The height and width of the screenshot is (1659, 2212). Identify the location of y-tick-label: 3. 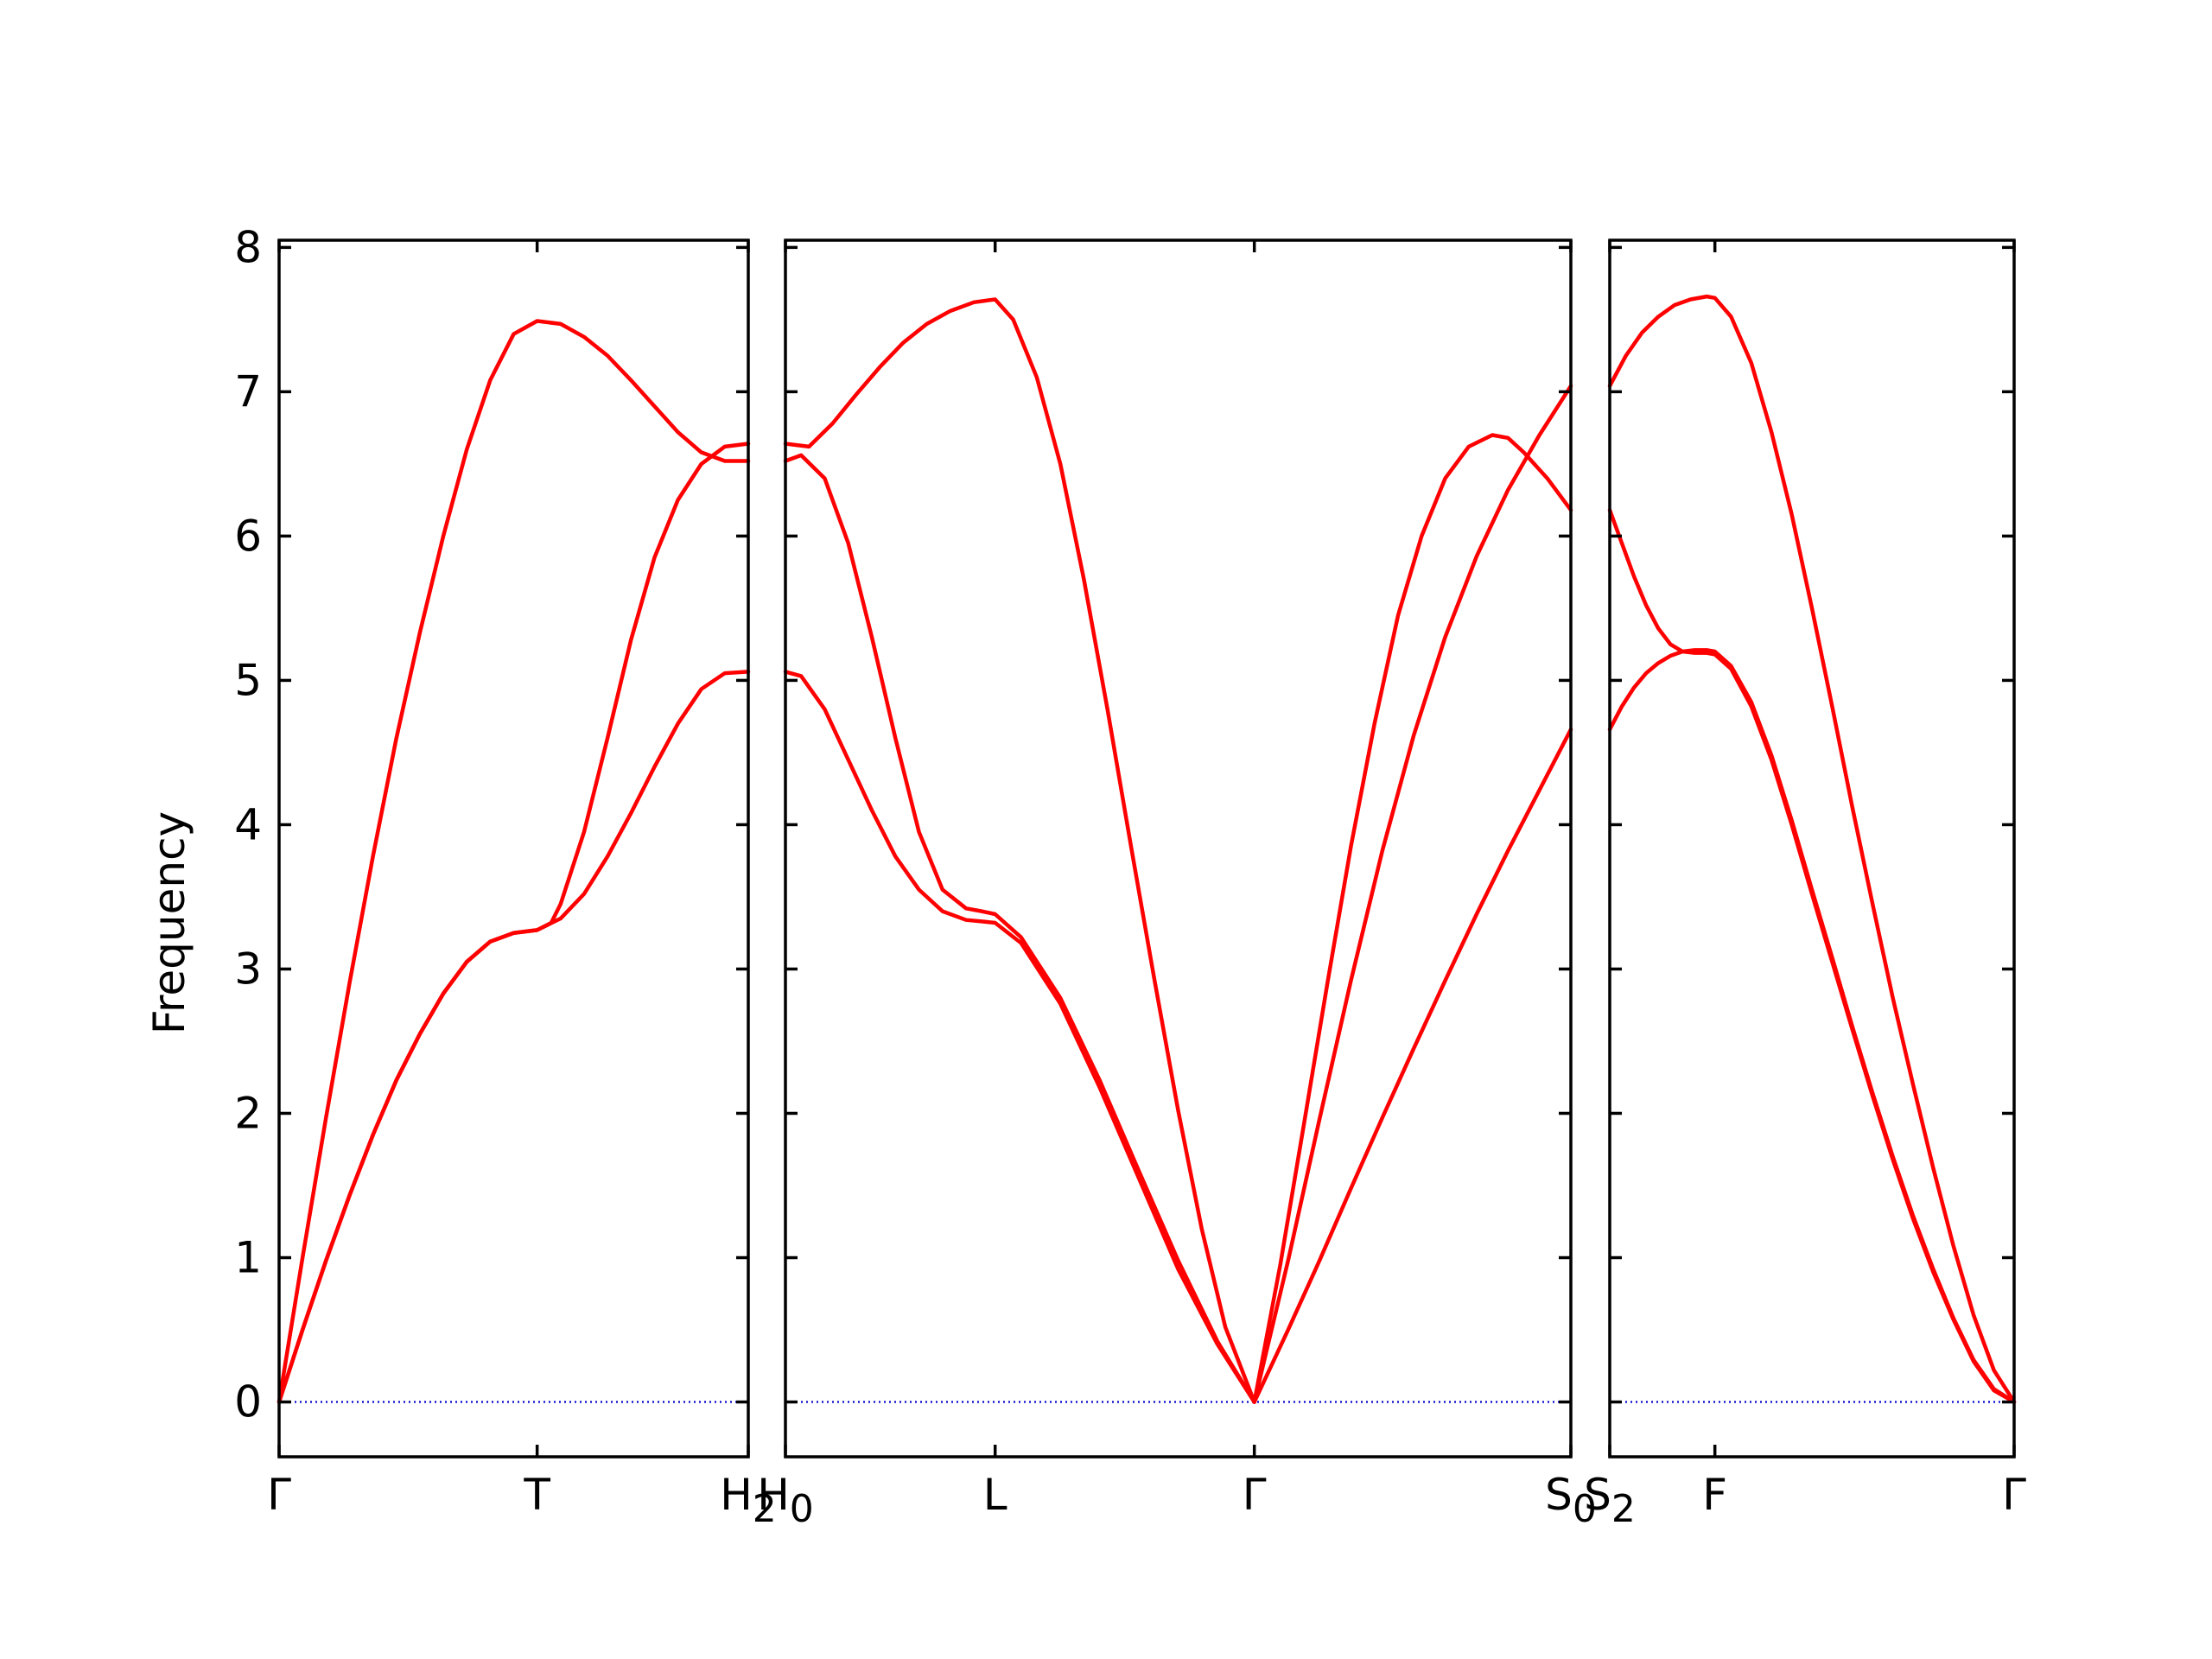
(248, 969).